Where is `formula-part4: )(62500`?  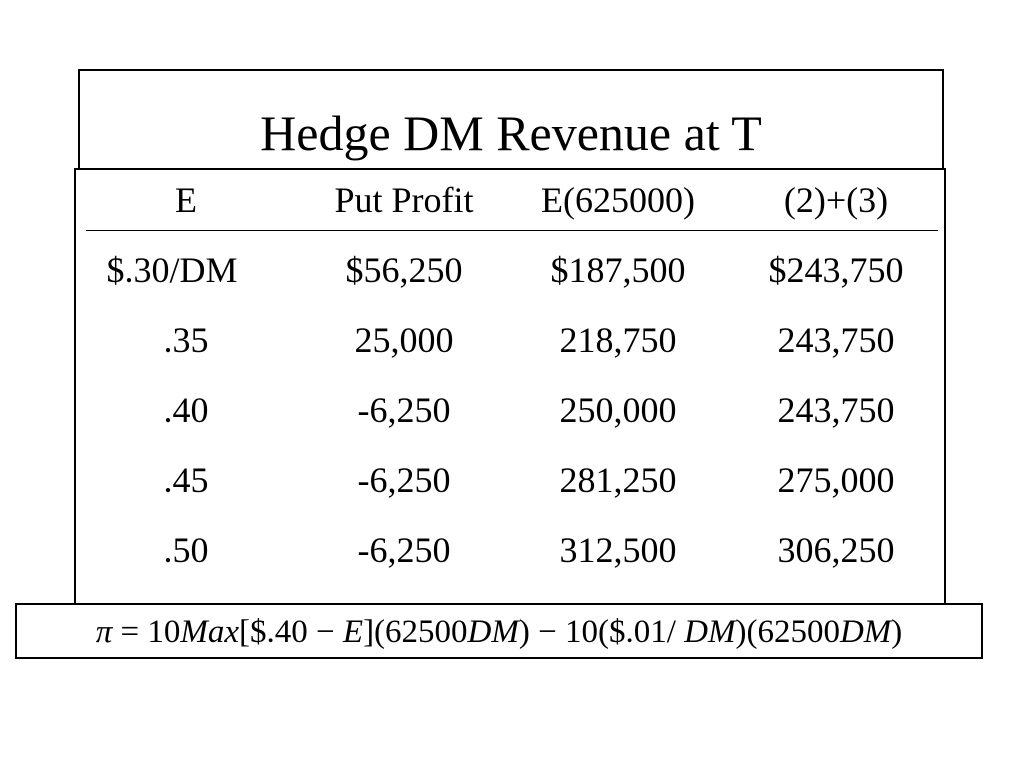
formula-part4: )(62500 is located at coordinates (787, 632).